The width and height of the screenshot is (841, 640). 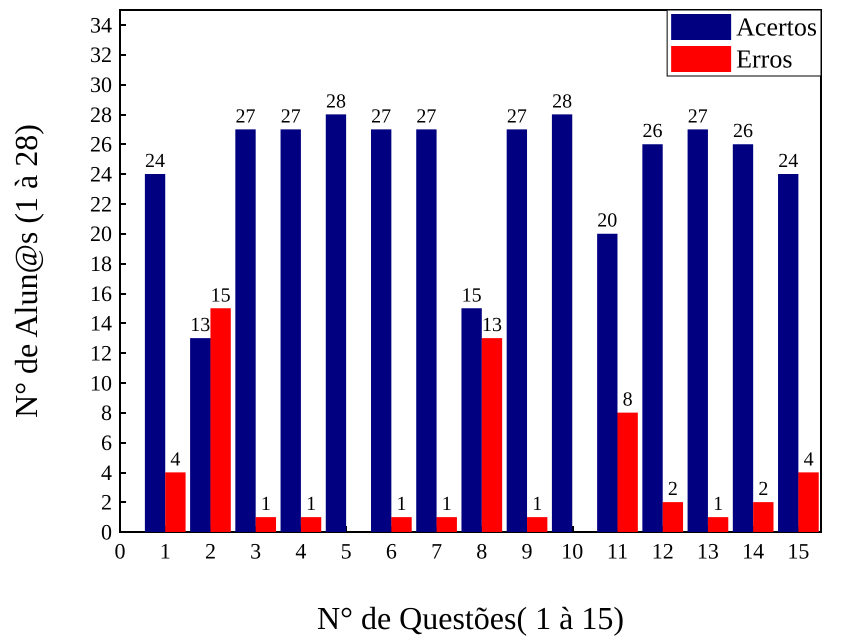 What do you see at coordinates (753, 551) in the screenshot?
I see `x-tick-label: 14` at bounding box center [753, 551].